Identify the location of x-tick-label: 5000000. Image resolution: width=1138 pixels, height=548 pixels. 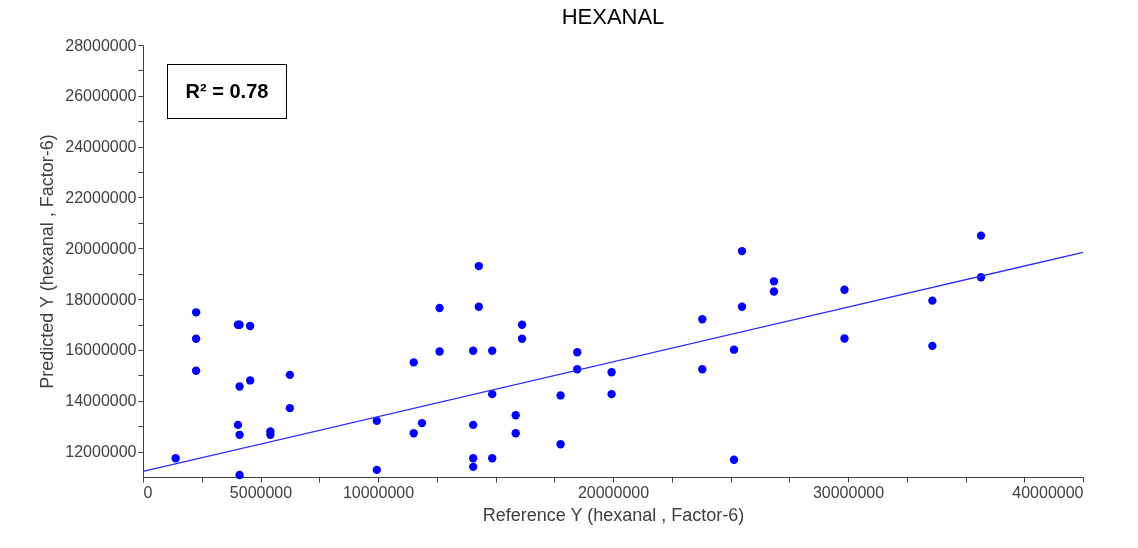
(261, 492).